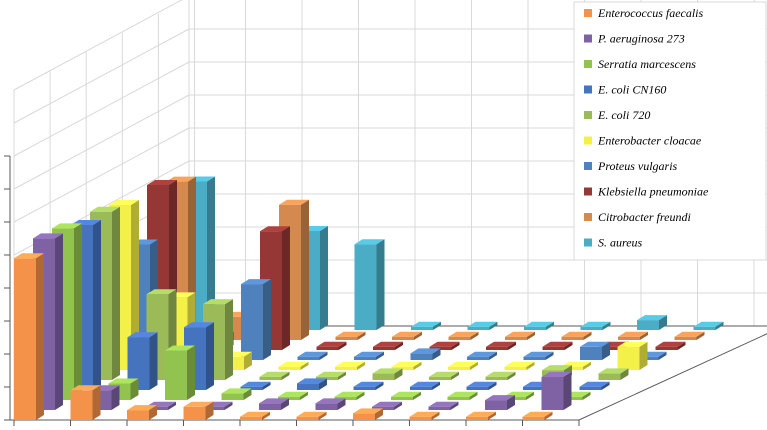  What do you see at coordinates (620, 243) in the screenshot?
I see `legend-label: S. aureus` at bounding box center [620, 243].